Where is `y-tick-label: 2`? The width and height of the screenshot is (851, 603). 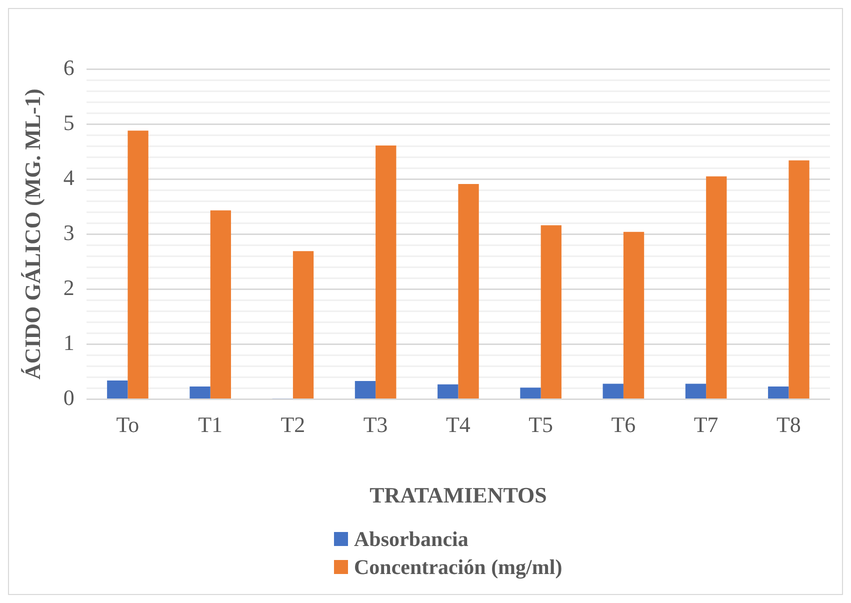
y-tick-label: 2 is located at coordinates (68, 287).